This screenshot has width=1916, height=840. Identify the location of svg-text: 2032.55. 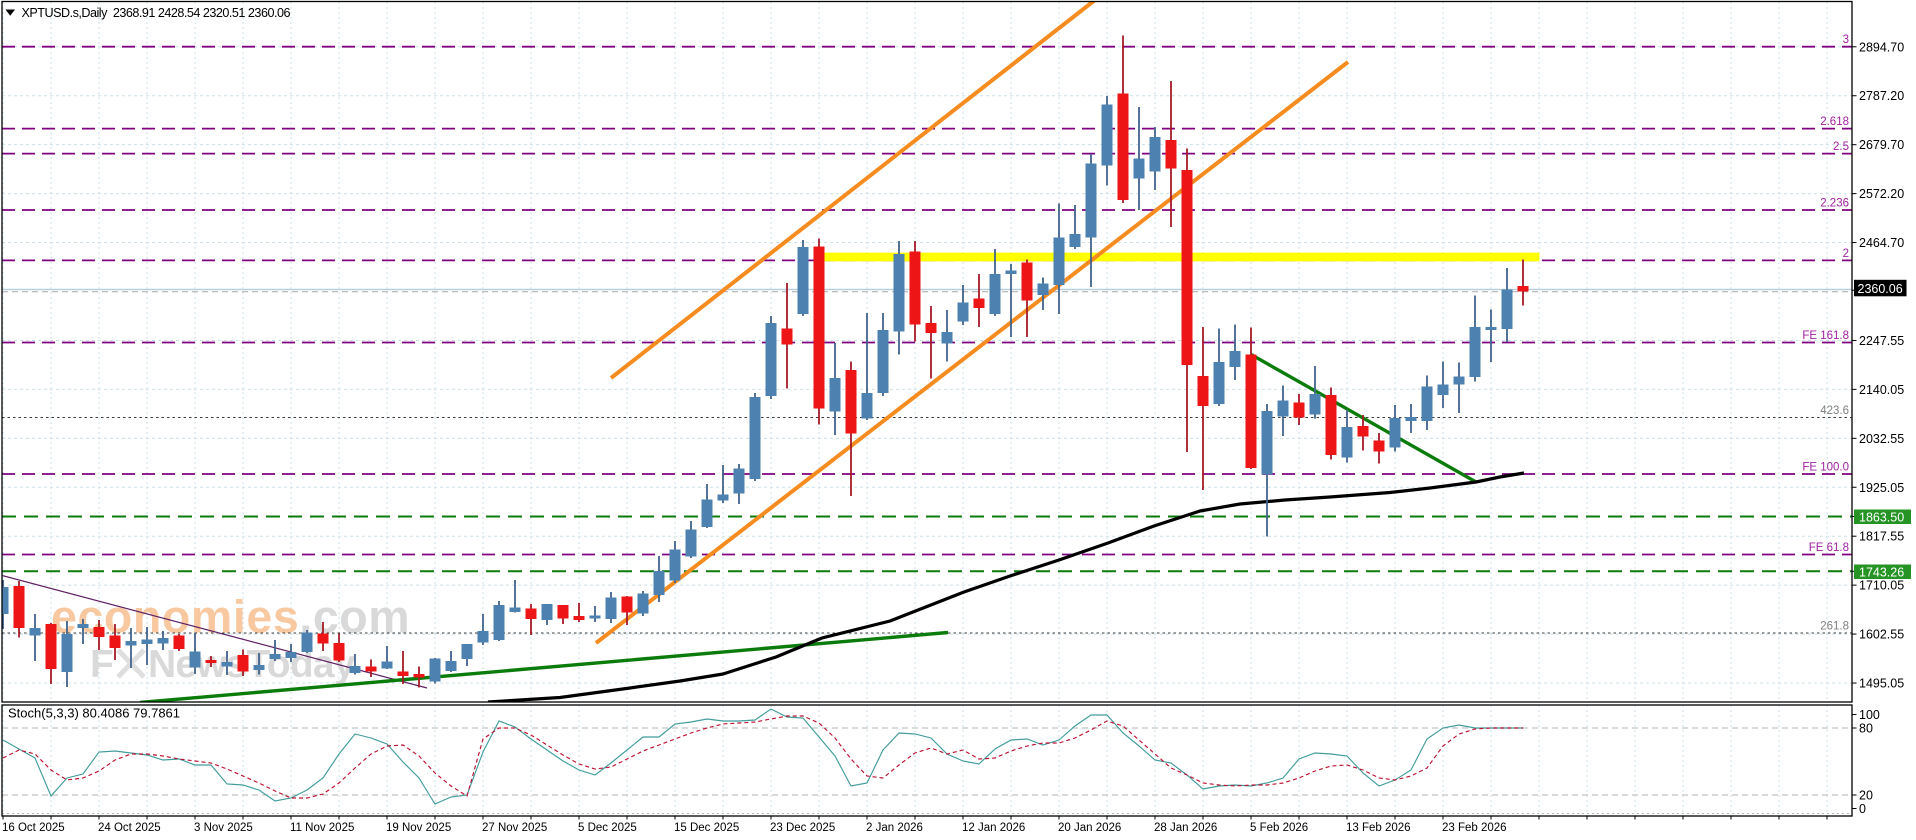
(1881, 439).